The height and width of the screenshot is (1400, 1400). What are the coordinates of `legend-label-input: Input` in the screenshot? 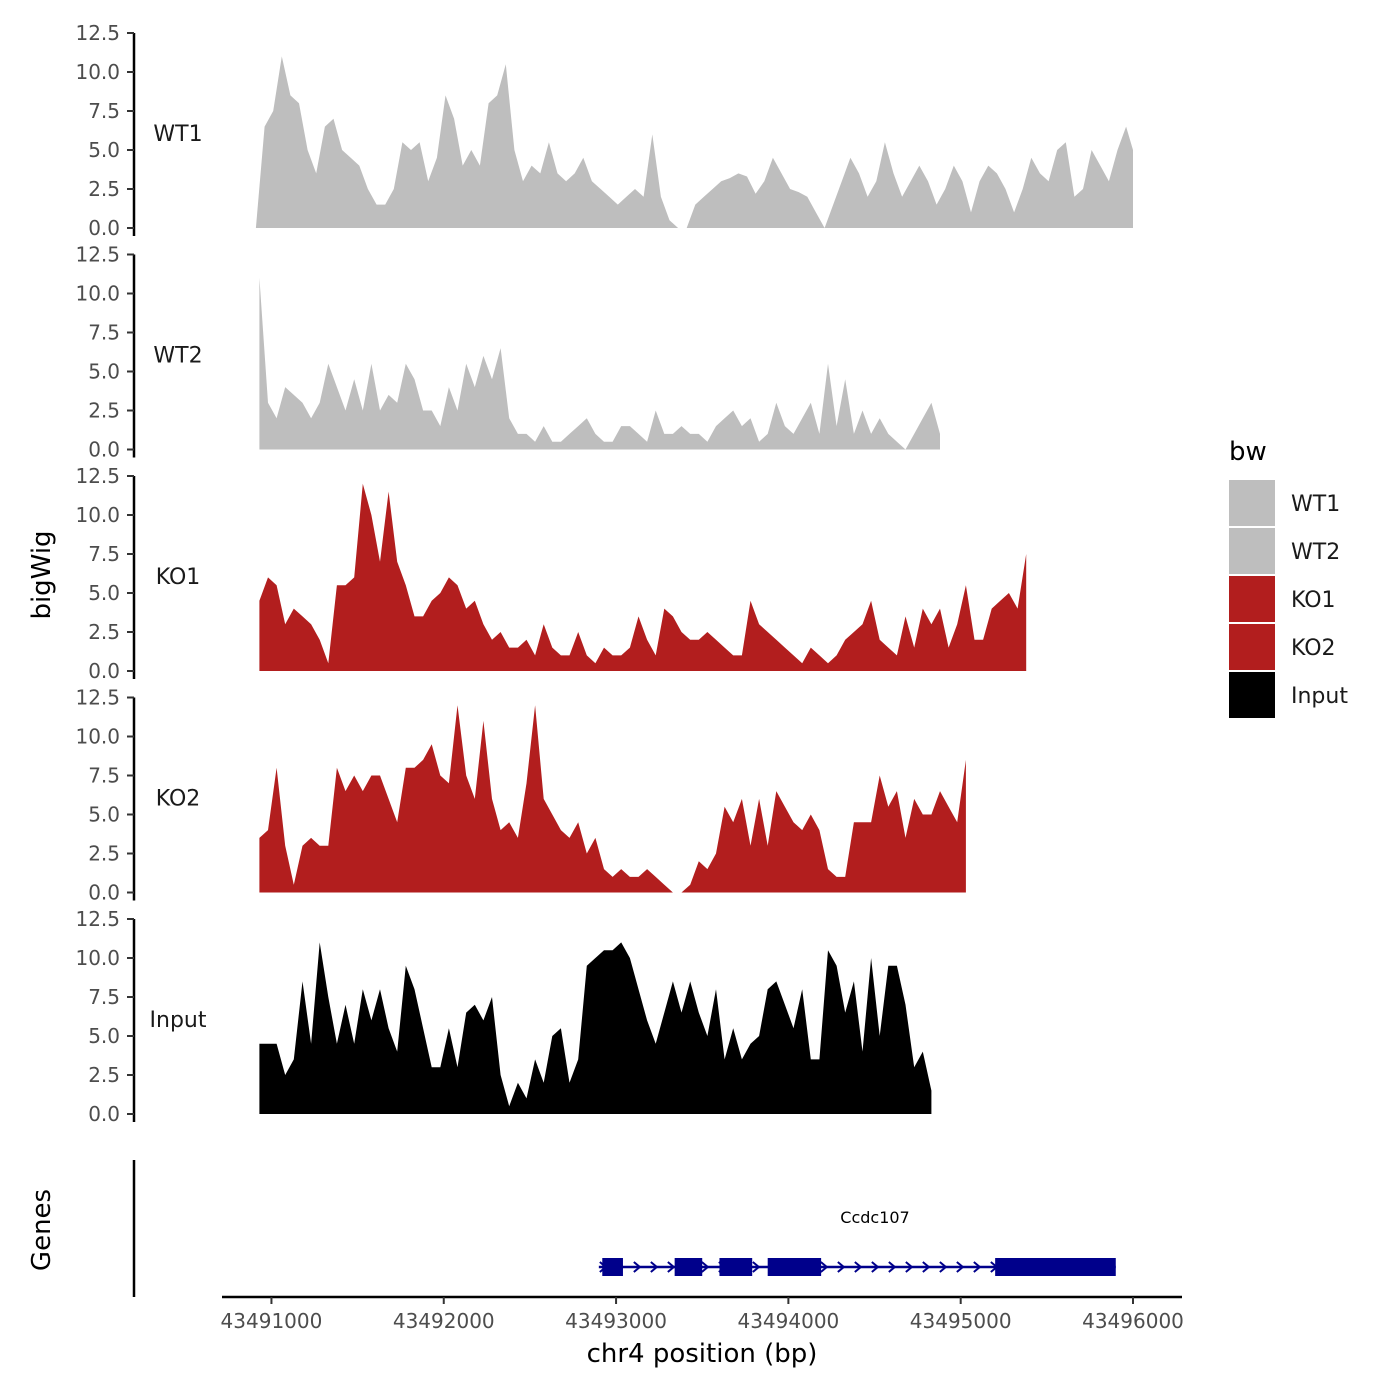 It's located at (1319, 696).